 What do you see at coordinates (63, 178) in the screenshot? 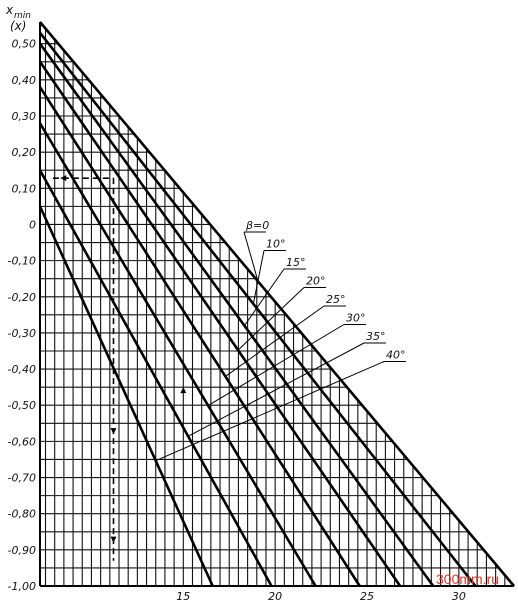
I see `arrow-left-icon` at bounding box center [63, 178].